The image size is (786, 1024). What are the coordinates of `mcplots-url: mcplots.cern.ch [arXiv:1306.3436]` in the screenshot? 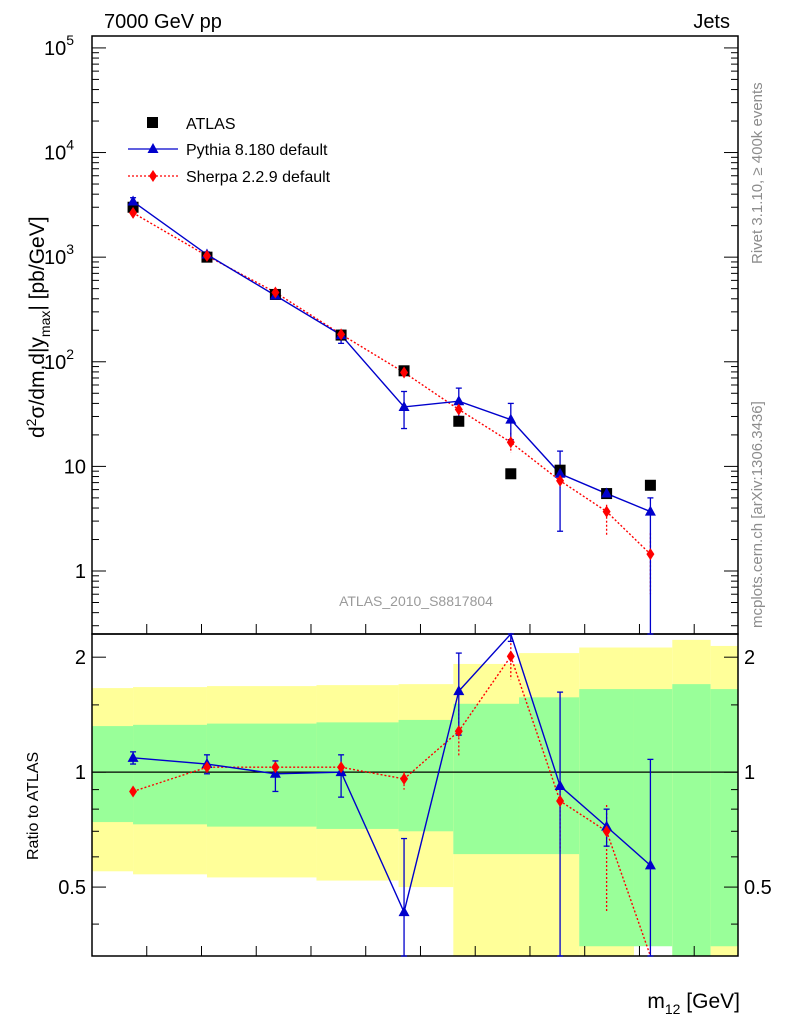 It's located at (757, 514).